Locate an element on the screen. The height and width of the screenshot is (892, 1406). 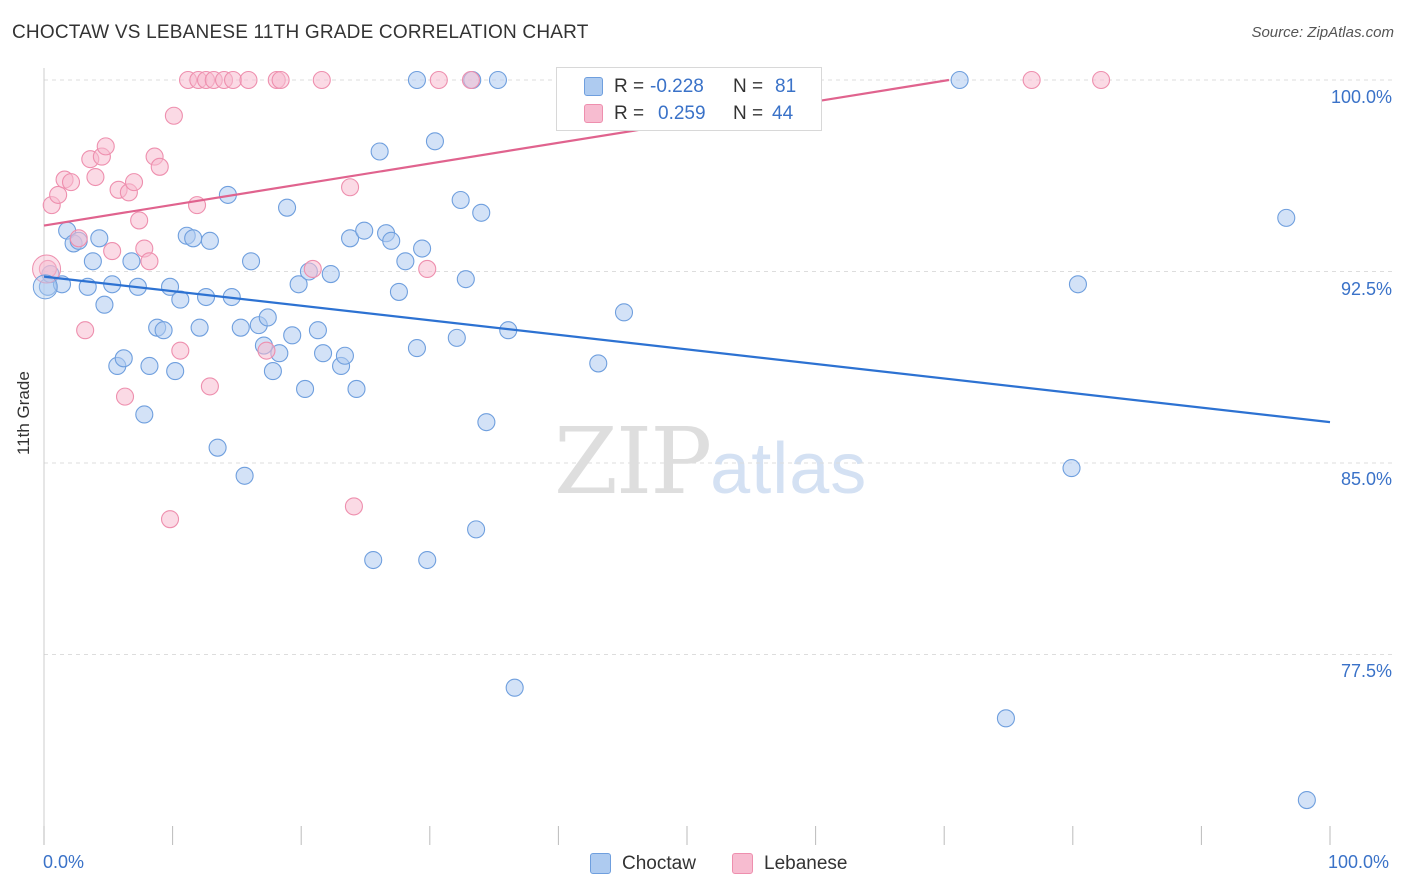
choctaw-swatch is located at coordinates (593, 86).